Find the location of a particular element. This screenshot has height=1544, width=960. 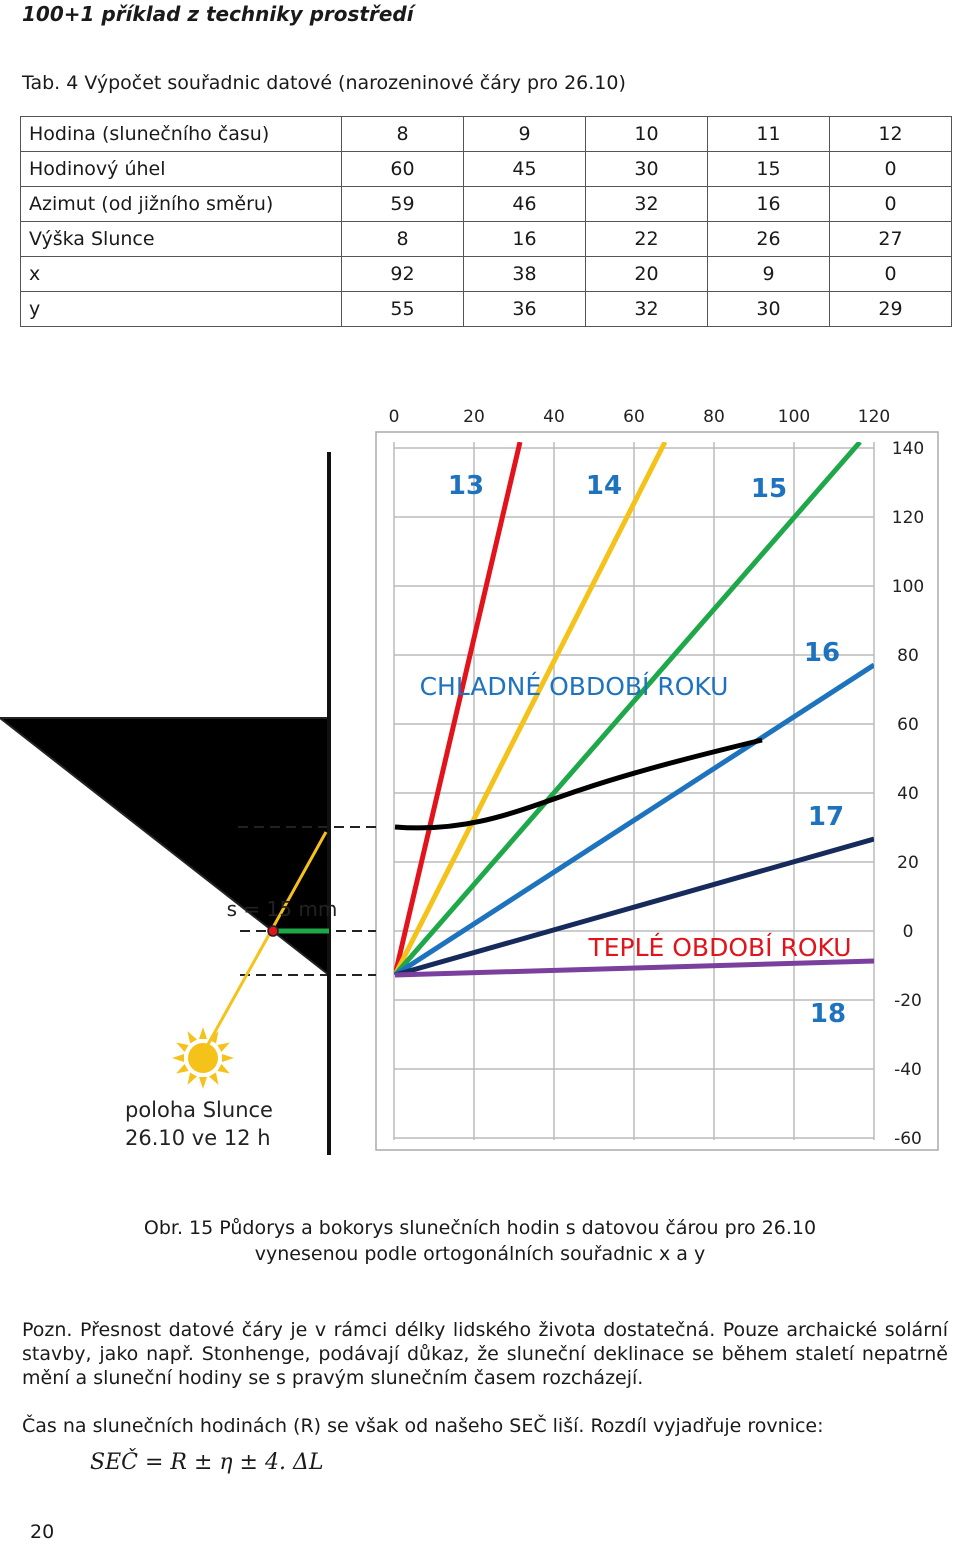

gnomon-label: s = 15 mm is located at coordinates (282, 909).